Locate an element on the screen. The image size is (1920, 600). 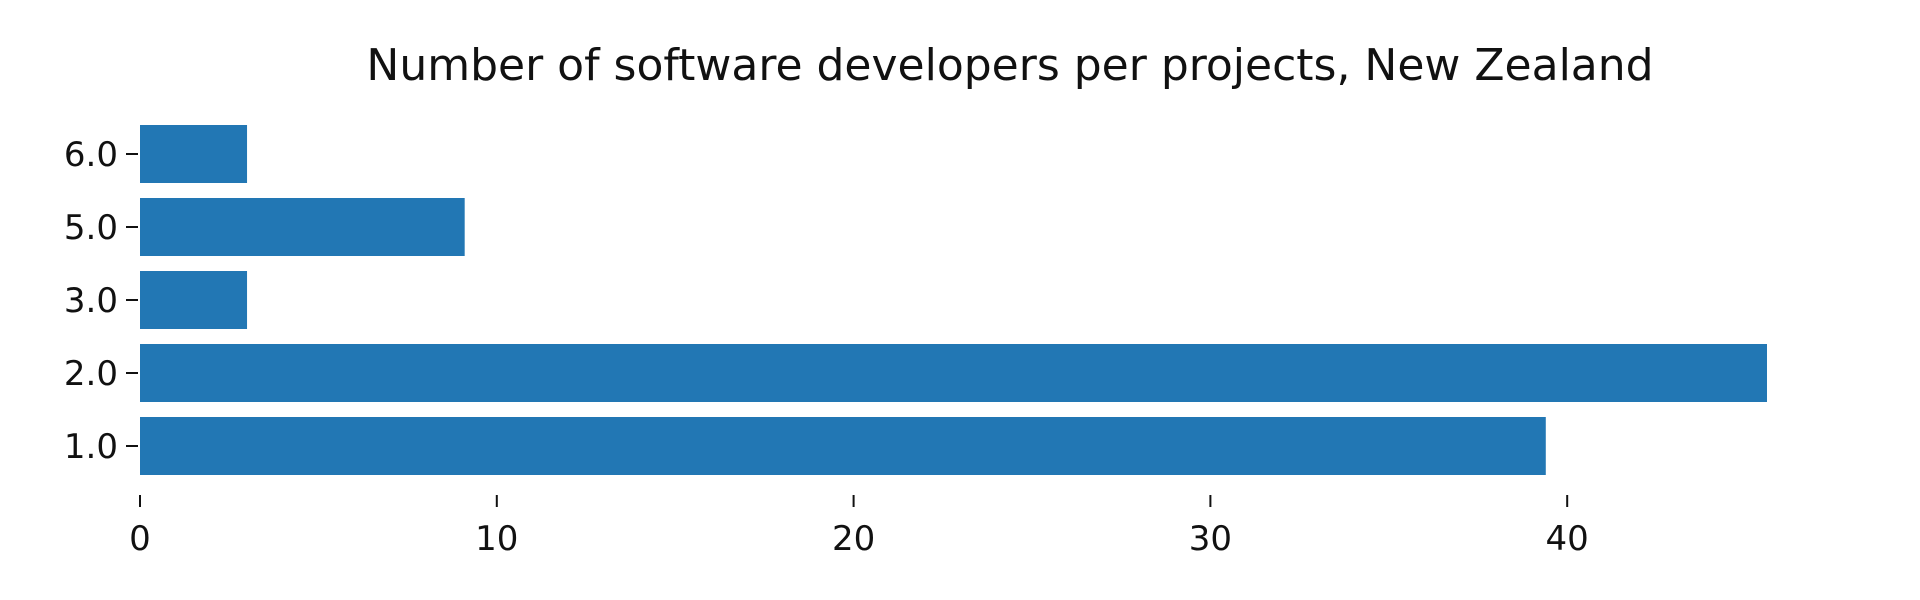
x-axis: 0 10 20 30 40 is located at coordinates (859, 527).